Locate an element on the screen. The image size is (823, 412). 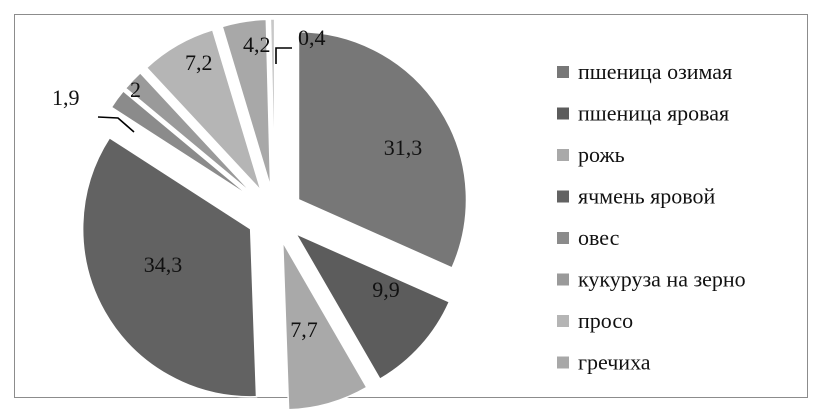
legend-label-8: гречиха is located at coordinates (614, 362).